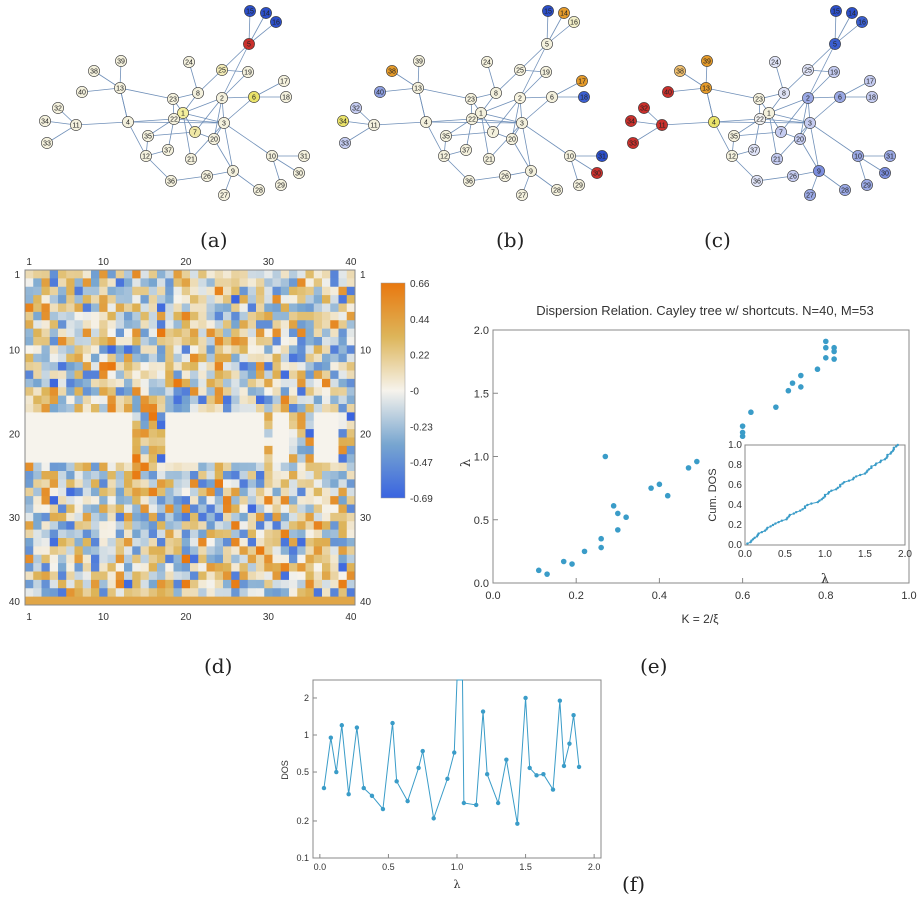  What do you see at coordinates (862, 23) in the screenshot?
I see `graph-node-label: 16` at bounding box center [862, 23].